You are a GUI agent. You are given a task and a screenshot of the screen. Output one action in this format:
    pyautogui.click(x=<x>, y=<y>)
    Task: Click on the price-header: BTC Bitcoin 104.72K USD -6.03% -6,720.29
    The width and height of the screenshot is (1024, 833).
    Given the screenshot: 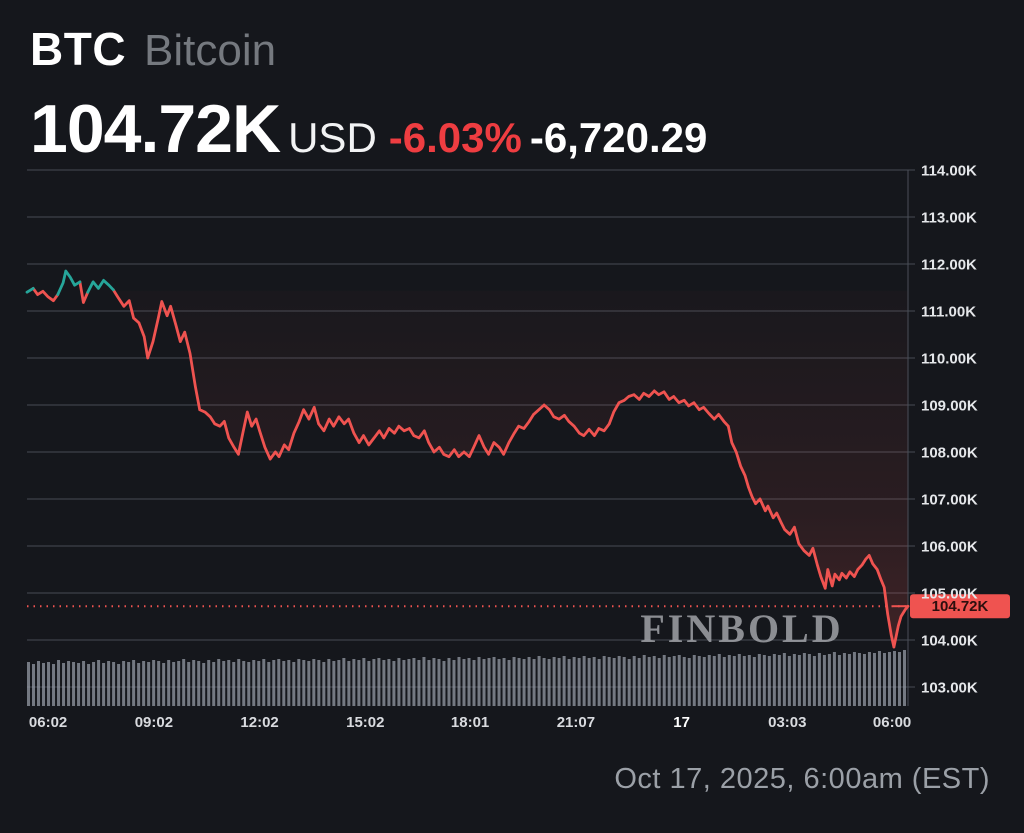 What is the action you would take?
    pyautogui.click(x=368, y=95)
    